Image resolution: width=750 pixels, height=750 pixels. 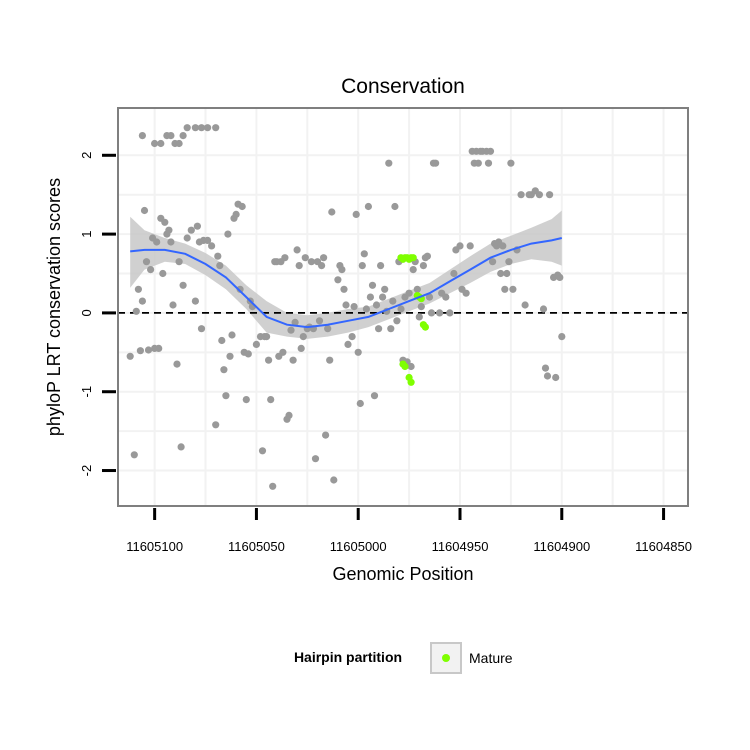 What do you see at coordinates (86, 392) in the screenshot?
I see `y-tick-label: -1` at bounding box center [86, 392].